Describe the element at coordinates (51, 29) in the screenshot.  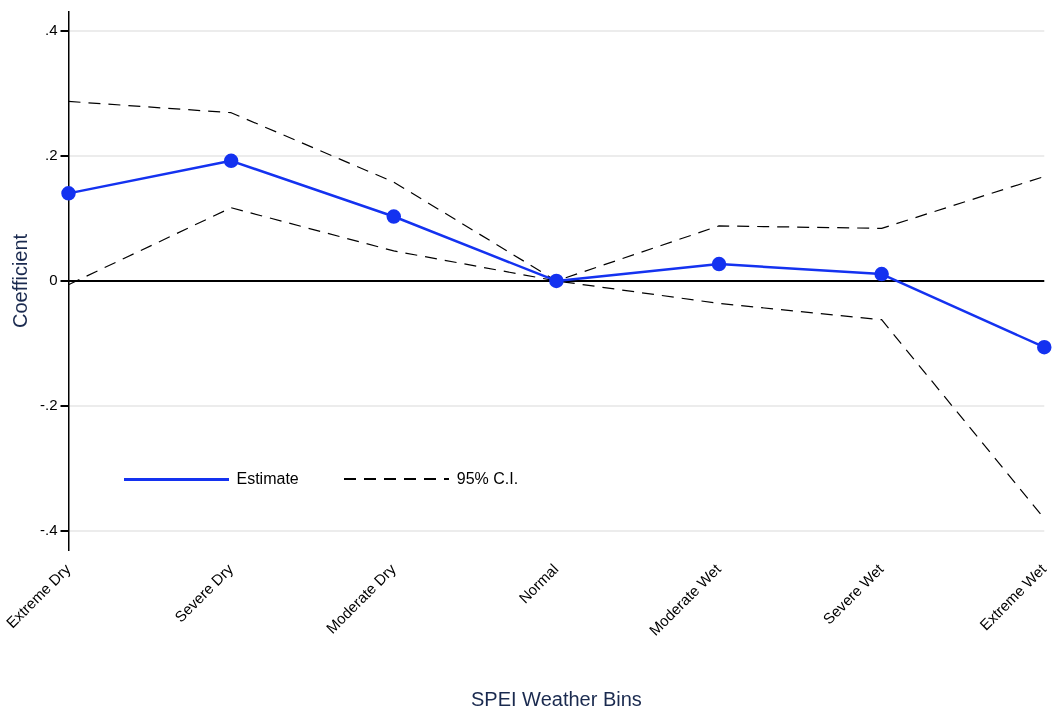
I see `y-tick-label: .4` at that location.